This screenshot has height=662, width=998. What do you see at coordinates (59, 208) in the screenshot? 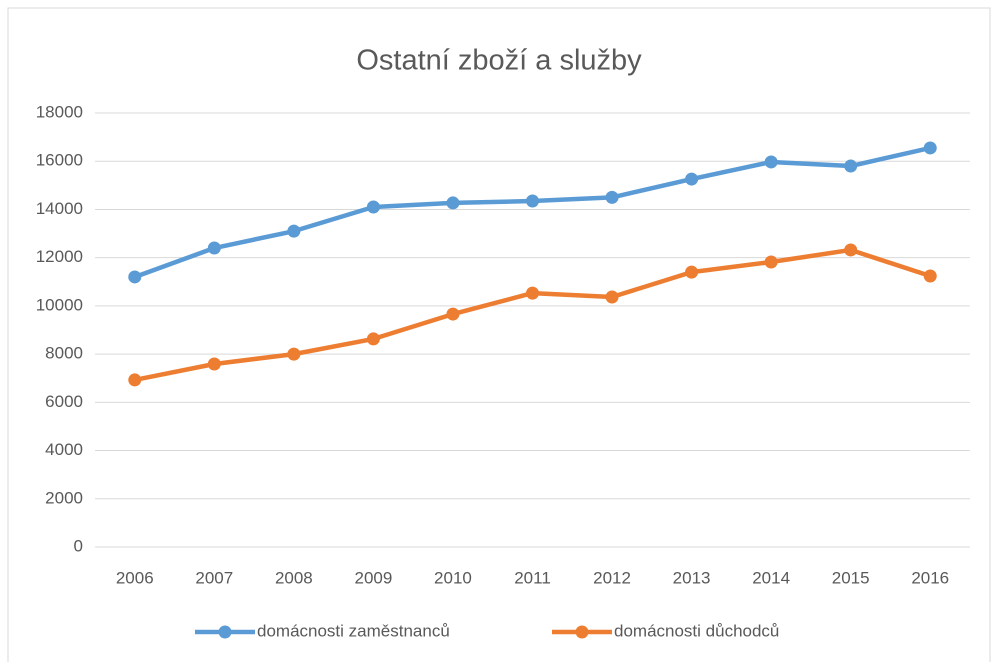
I see `y-tick-label: 14000` at bounding box center [59, 208].